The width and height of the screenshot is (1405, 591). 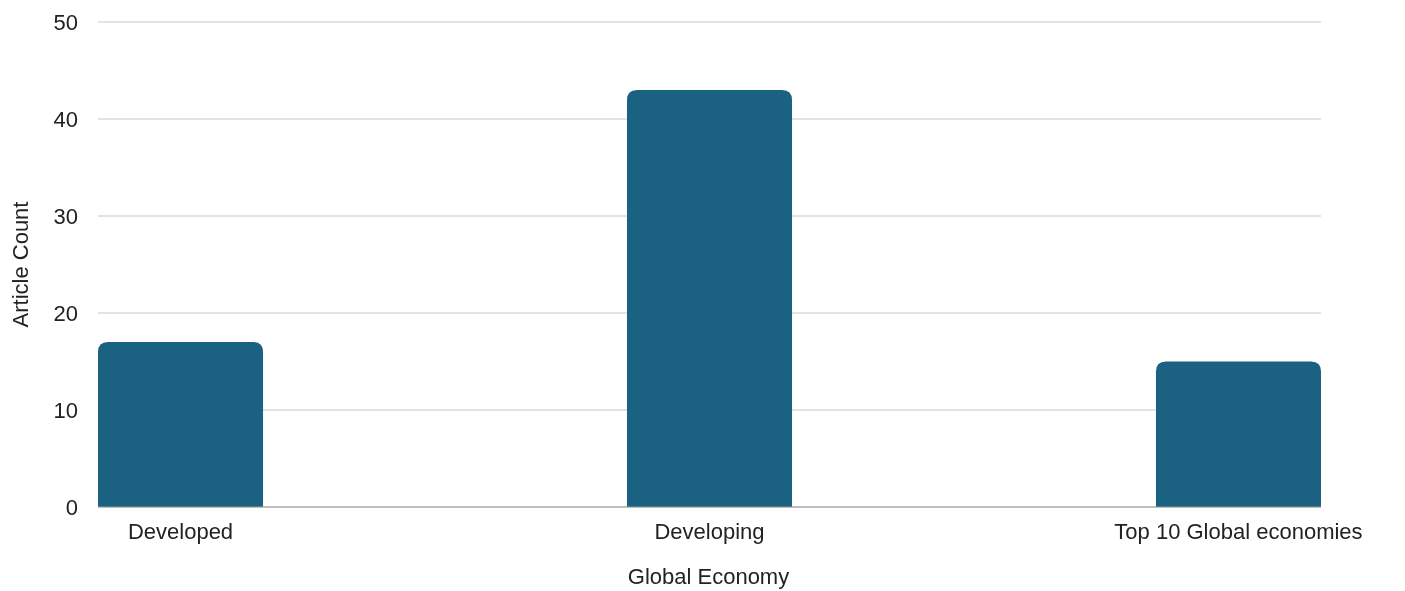 What do you see at coordinates (709, 531) in the screenshot?
I see `x-tick-label: Developing` at bounding box center [709, 531].